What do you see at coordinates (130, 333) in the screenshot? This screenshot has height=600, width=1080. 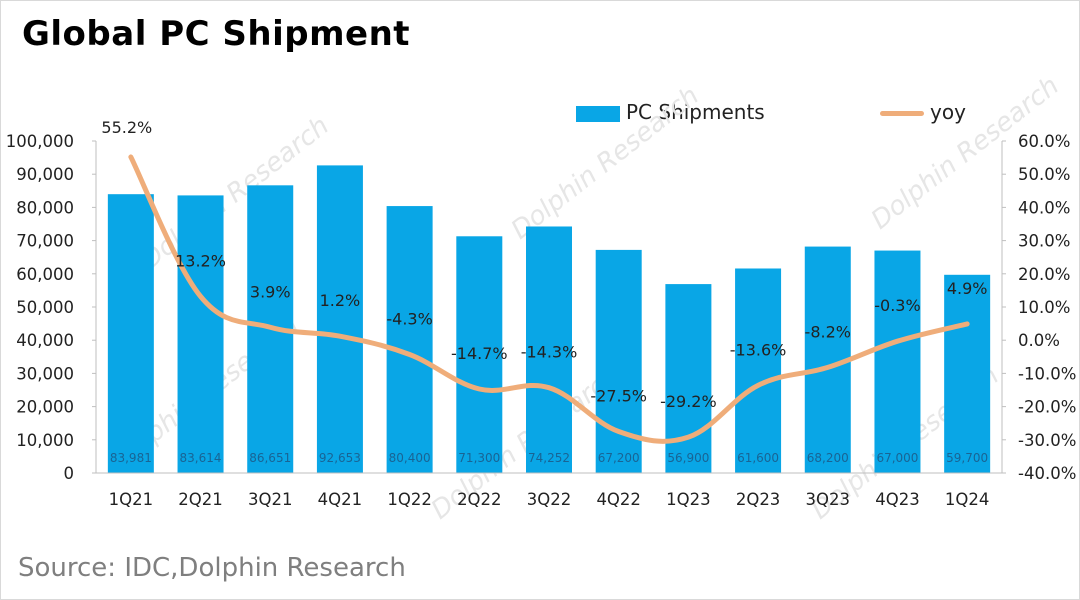 I see `bar-1Q21` at bounding box center [130, 333].